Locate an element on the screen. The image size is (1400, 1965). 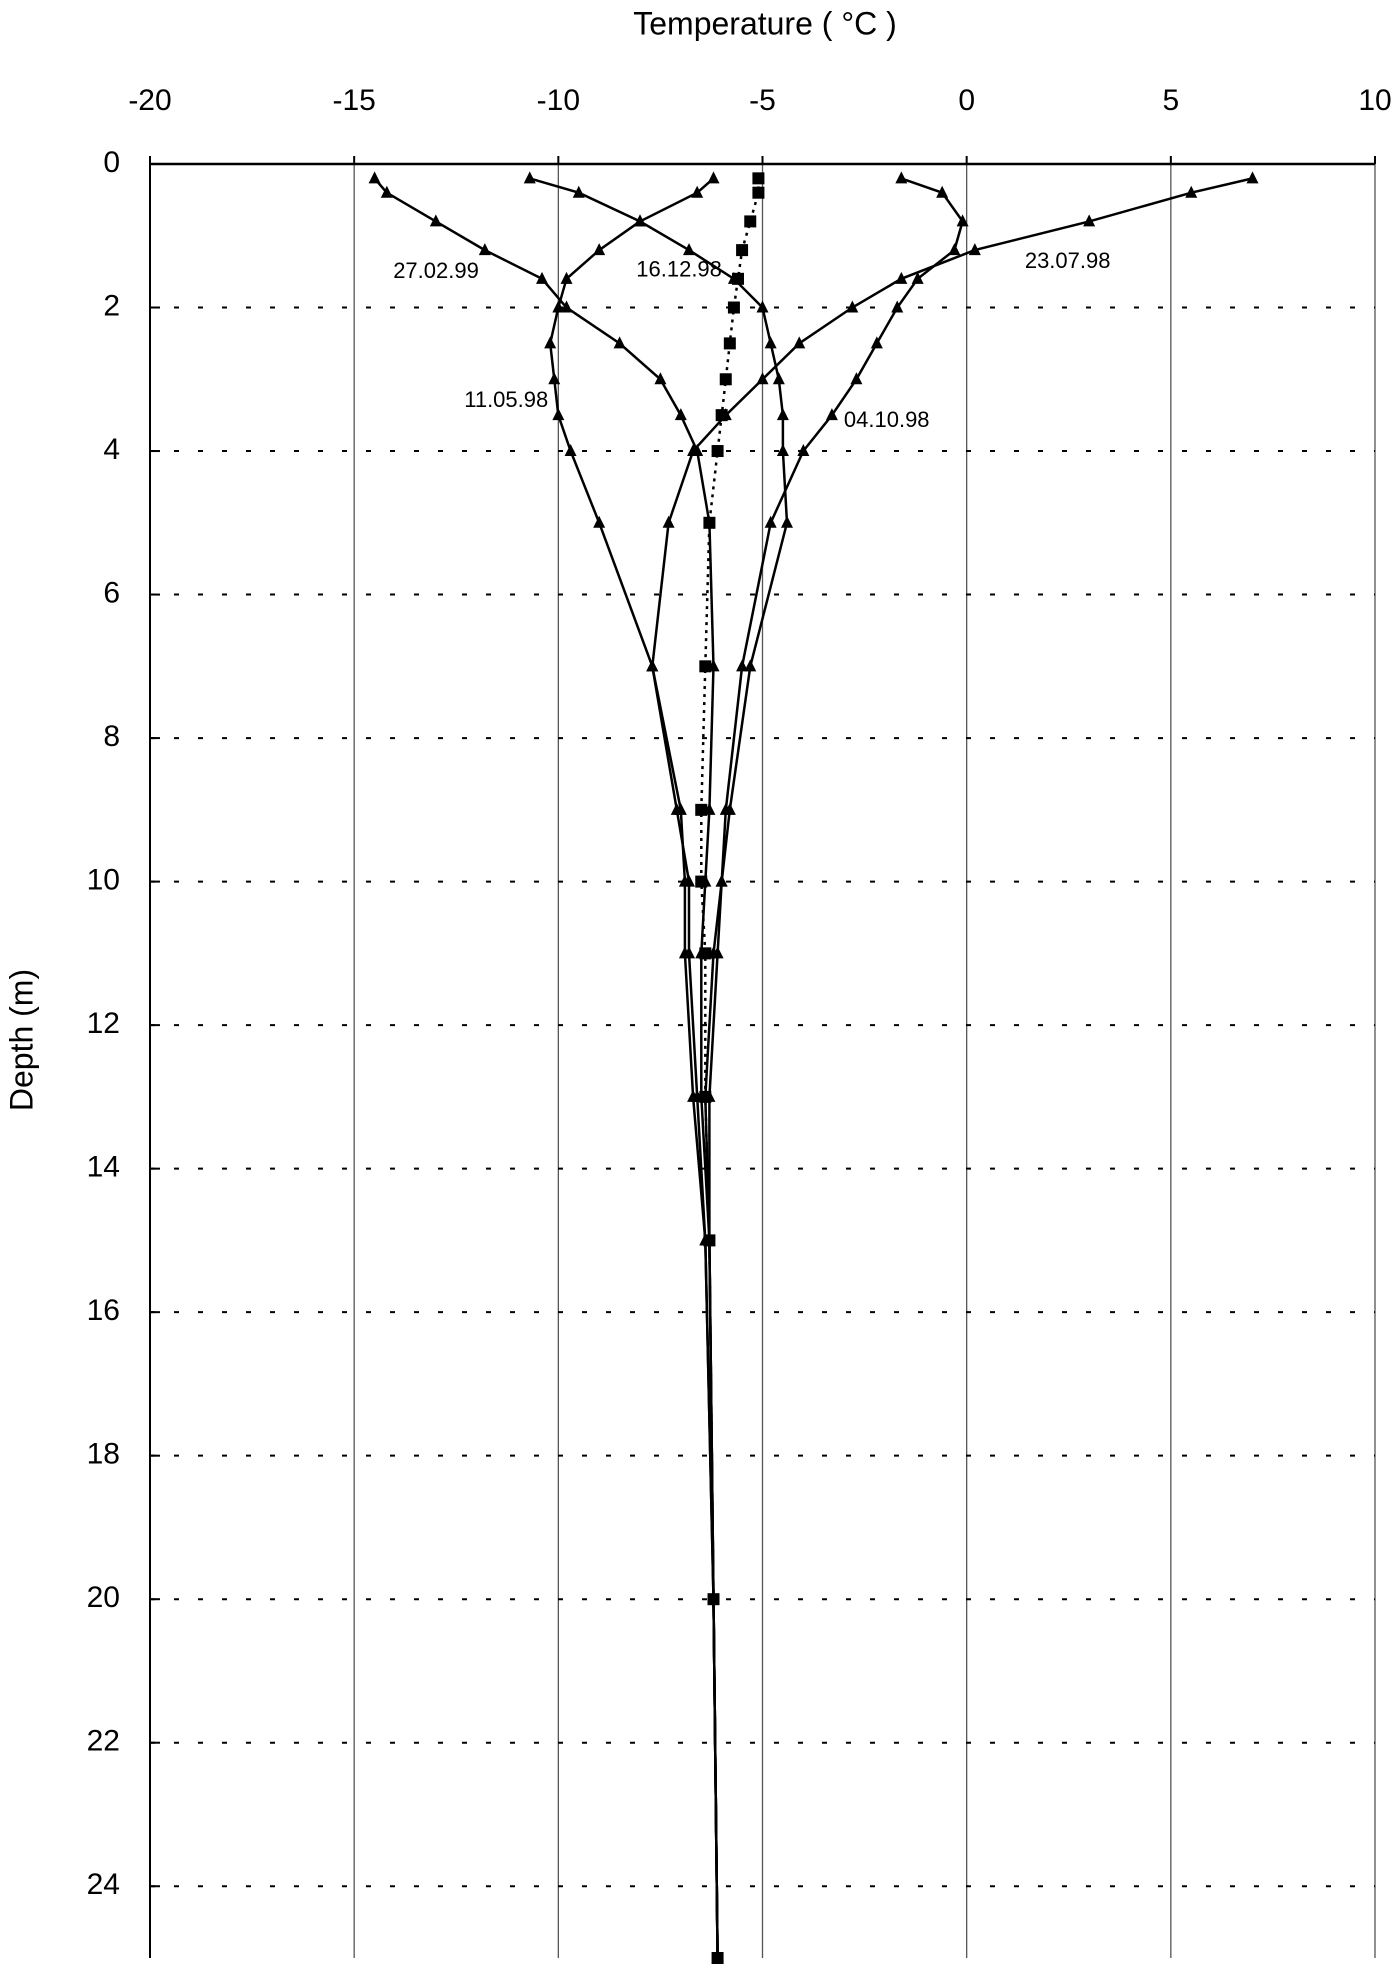
series-label: 16.12.98 is located at coordinates (679, 269).